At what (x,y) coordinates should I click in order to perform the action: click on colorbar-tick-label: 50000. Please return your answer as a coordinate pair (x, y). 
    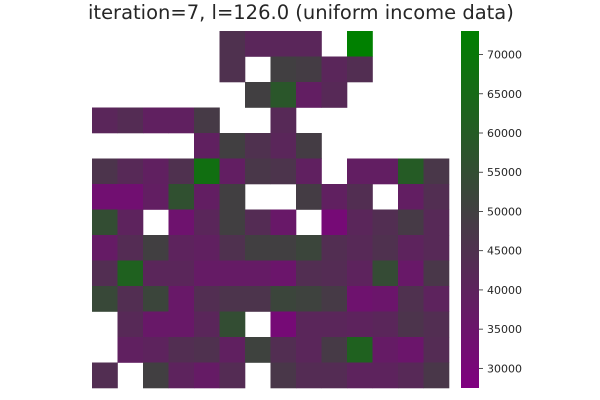
    Looking at the image, I should click on (504, 211).